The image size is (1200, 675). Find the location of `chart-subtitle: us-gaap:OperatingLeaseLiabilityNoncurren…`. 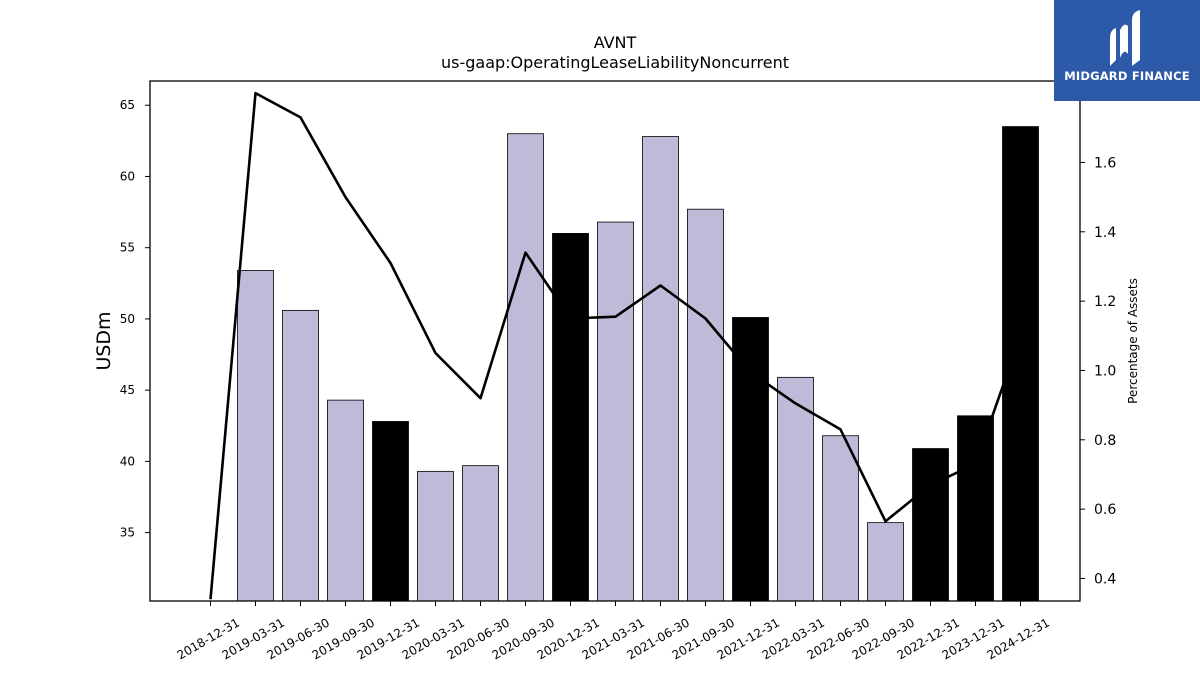

chart-subtitle: us-gaap:OperatingLeaseLiabilityNoncurren… is located at coordinates (615, 62).